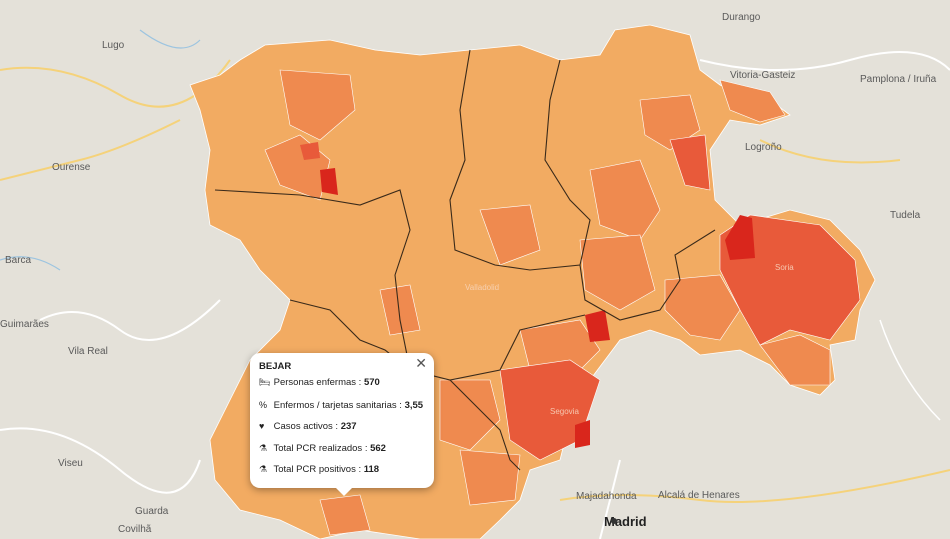  I want to click on percent-icon: %, so click(263, 405).